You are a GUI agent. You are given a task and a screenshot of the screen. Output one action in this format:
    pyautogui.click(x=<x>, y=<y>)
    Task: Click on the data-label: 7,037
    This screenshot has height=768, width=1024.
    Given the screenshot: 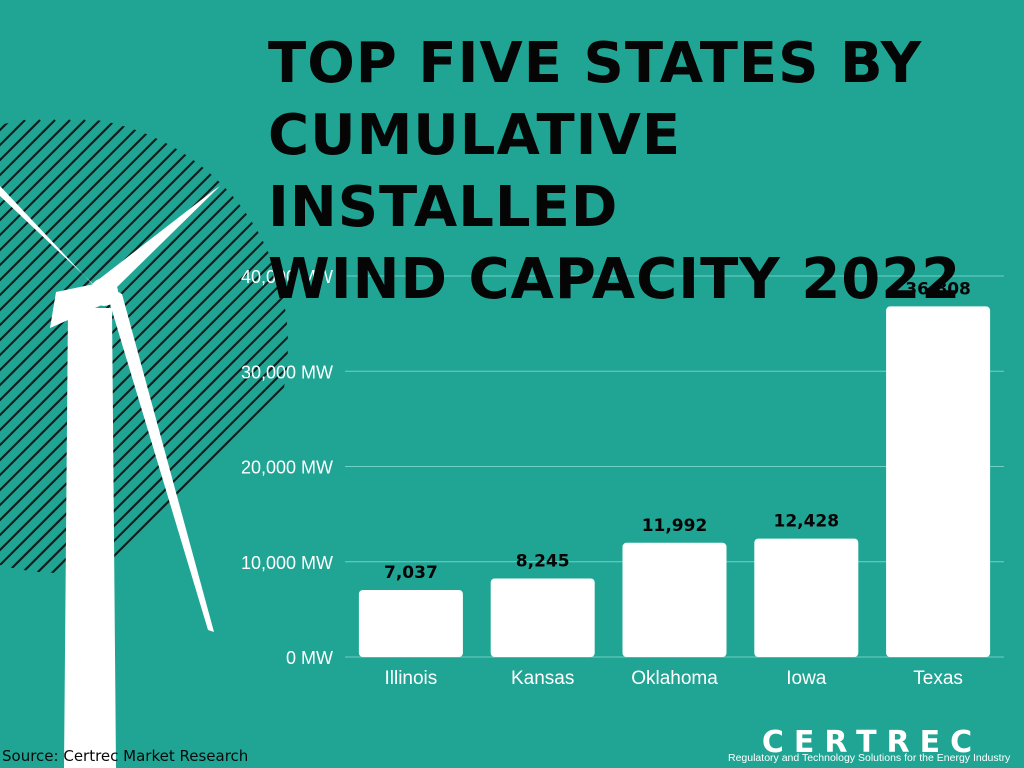 What is the action you would take?
    pyautogui.click(x=411, y=573)
    